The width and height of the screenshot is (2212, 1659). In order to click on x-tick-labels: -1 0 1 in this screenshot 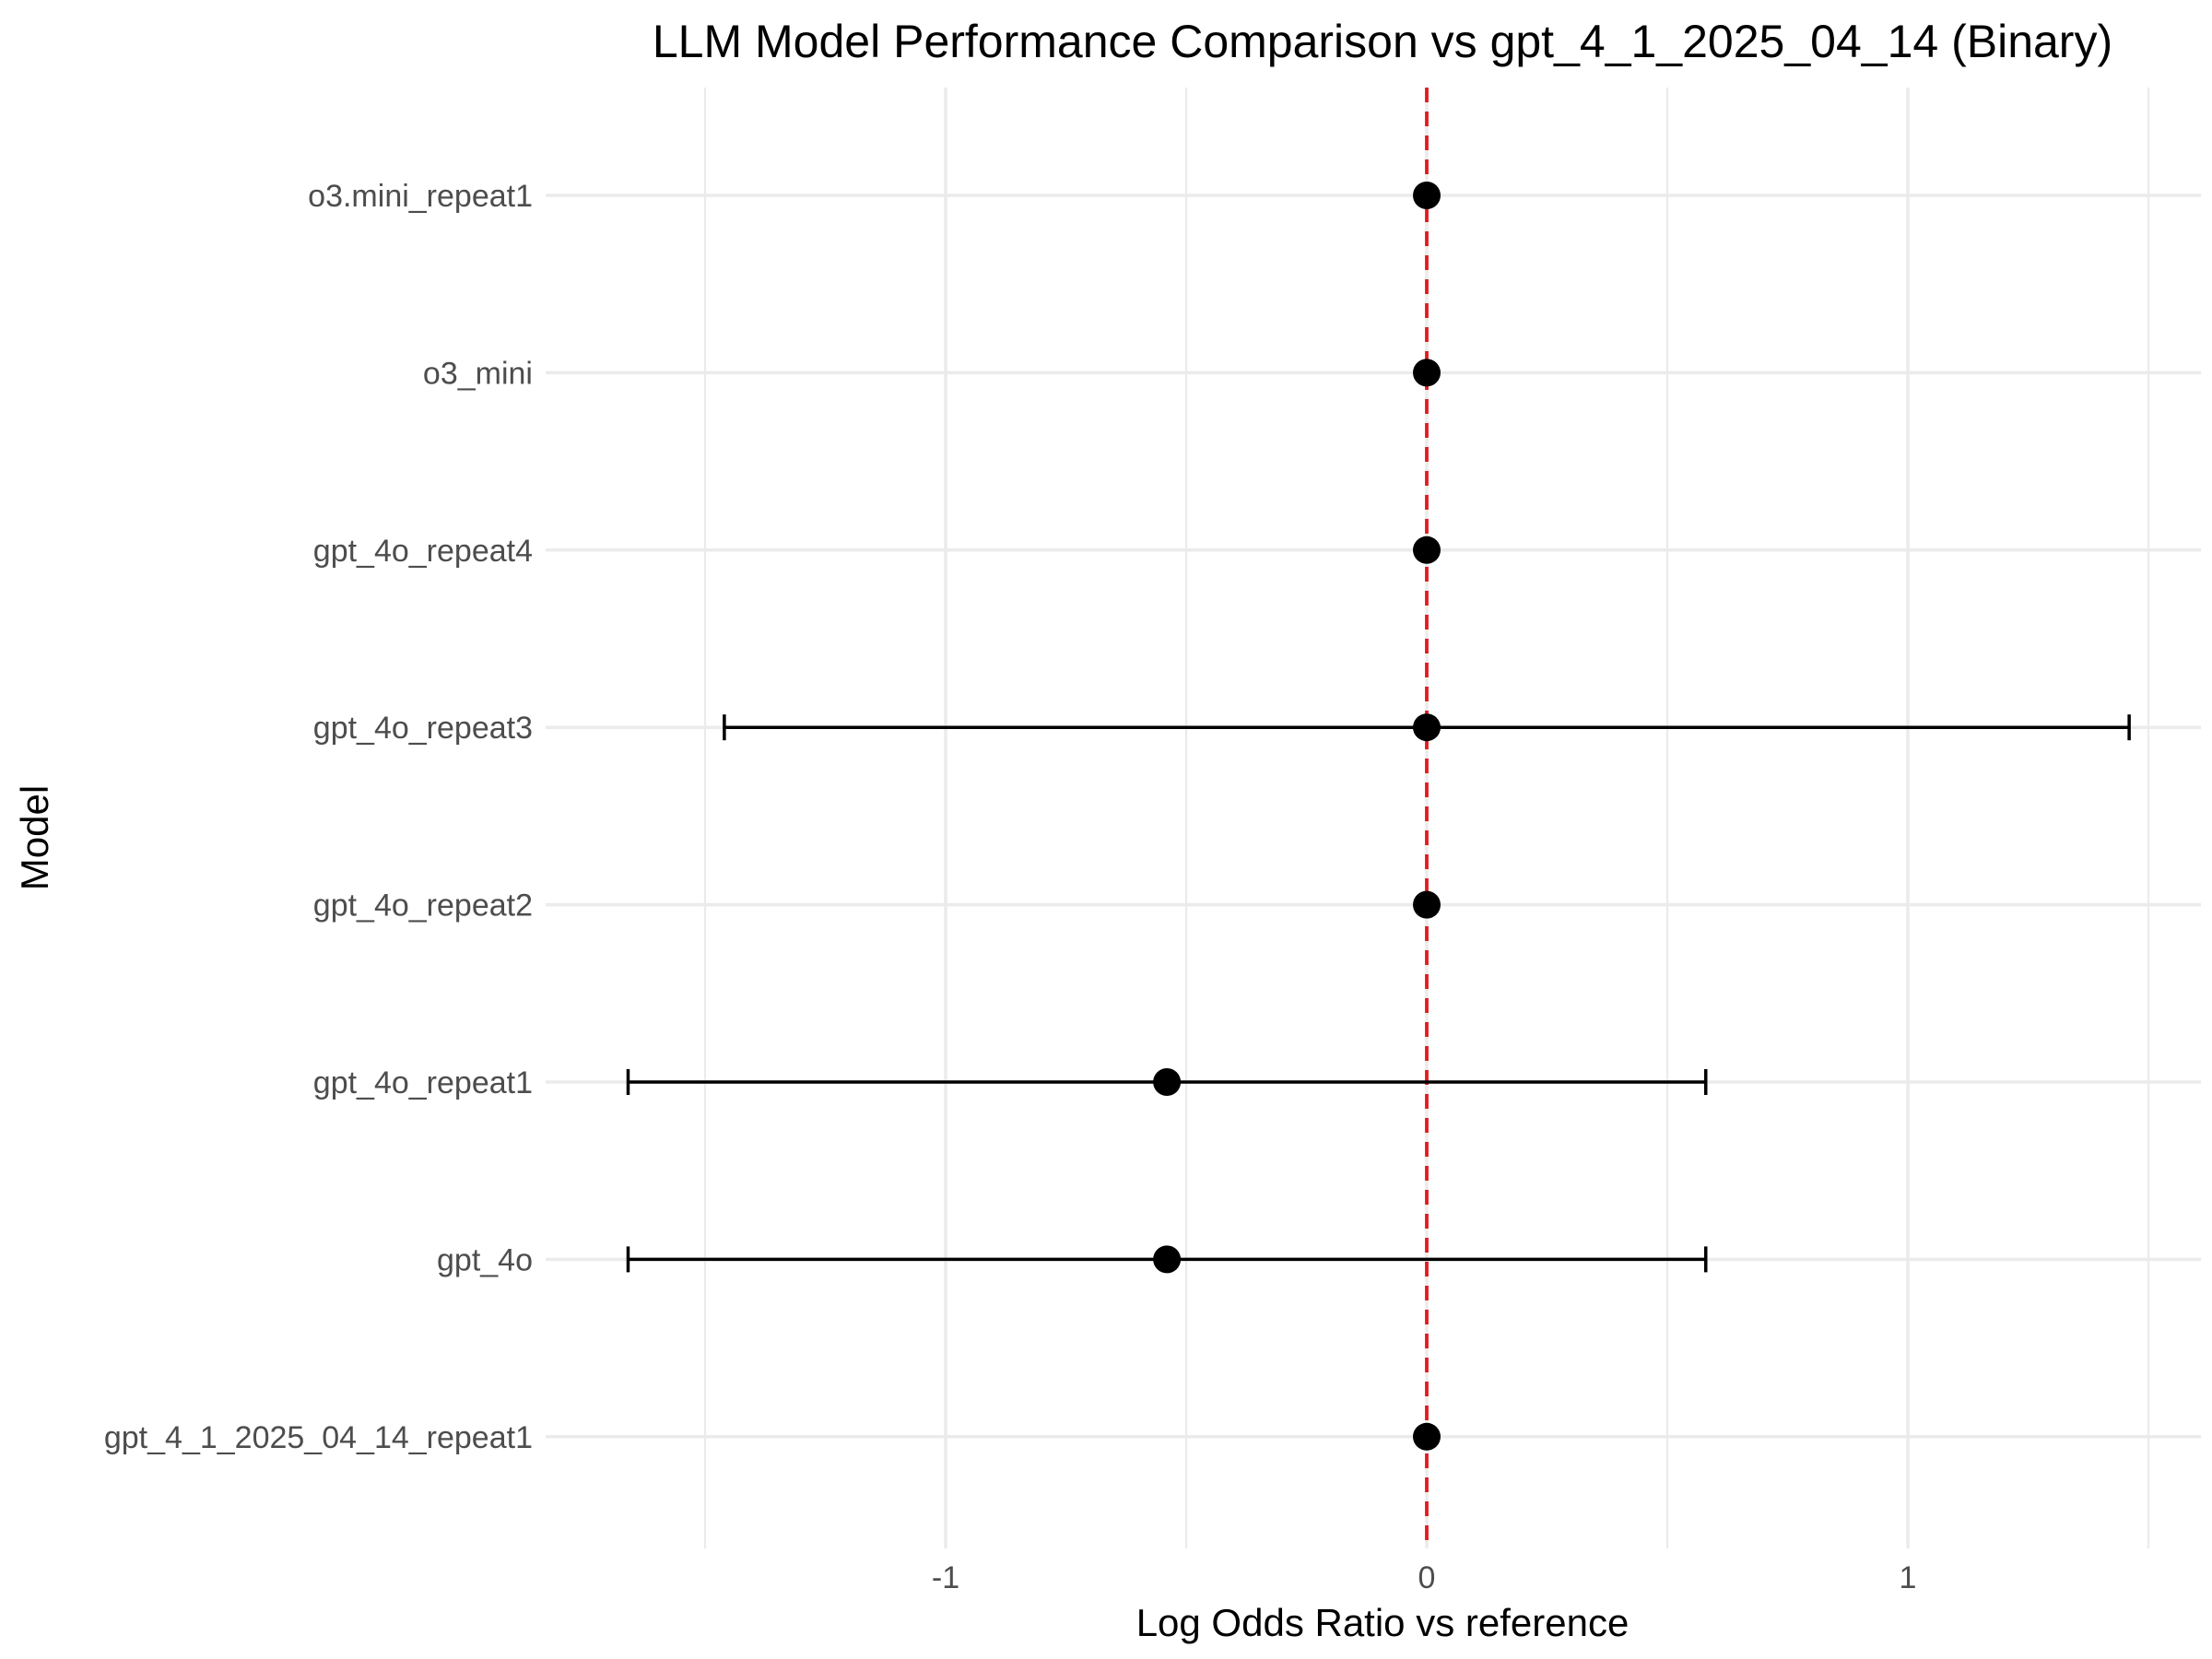, I will do `click(1424, 1577)`.